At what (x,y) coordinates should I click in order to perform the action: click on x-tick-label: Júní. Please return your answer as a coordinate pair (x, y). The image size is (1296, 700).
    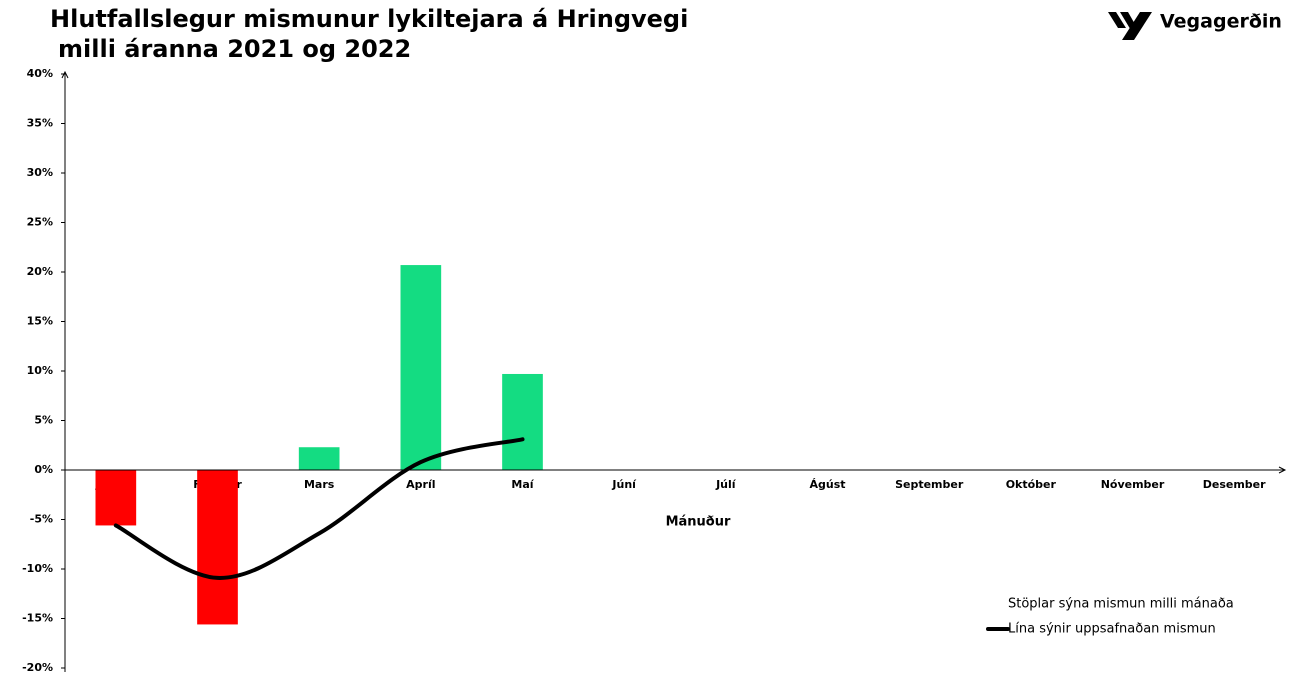
    Looking at the image, I should click on (624, 484).